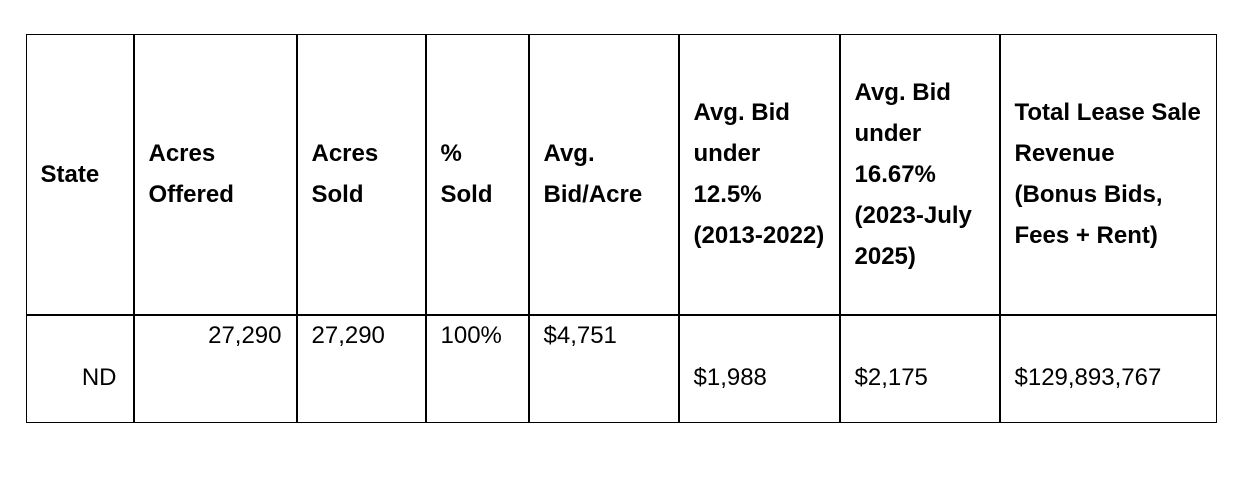 Image resolution: width=1239 pixels, height=487 pixels. I want to click on header-cell: Avg. Bid under 16.67% (2023-July 2025), so click(919, 174).